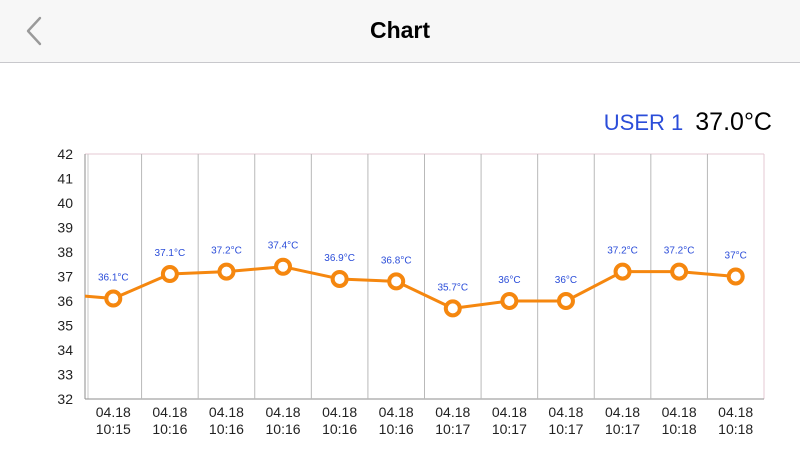 The width and height of the screenshot is (800, 451). I want to click on data-label: 37°C, so click(736, 256).